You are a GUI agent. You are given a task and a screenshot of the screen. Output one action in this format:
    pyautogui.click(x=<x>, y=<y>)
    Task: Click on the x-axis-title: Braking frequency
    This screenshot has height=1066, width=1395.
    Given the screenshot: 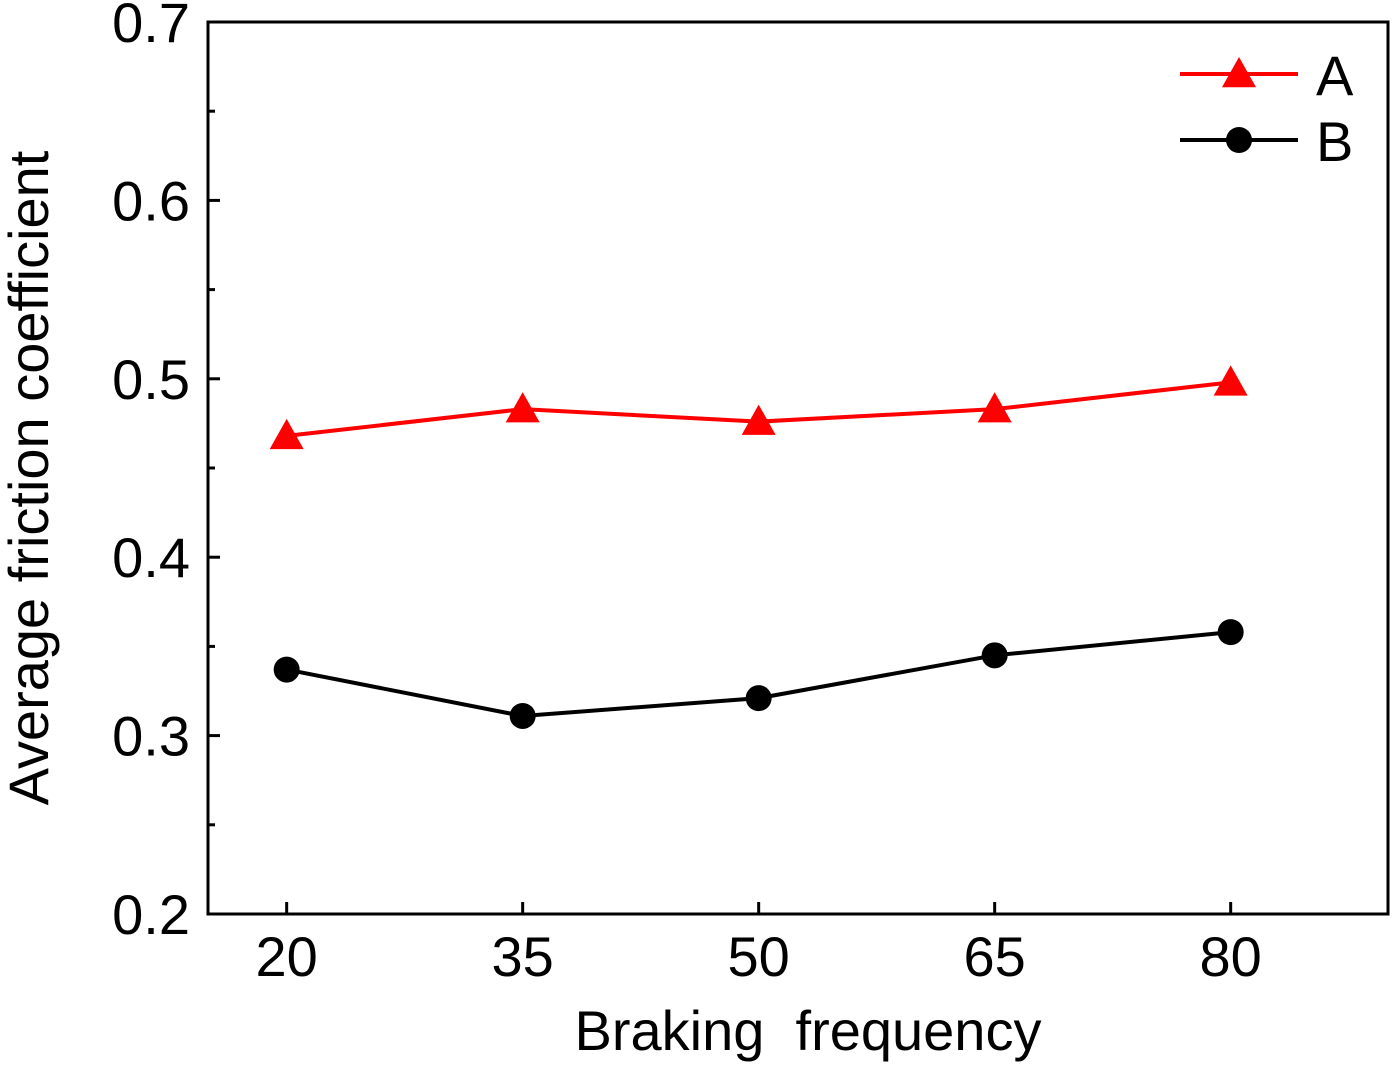 What is the action you would take?
    pyautogui.click(x=808, y=1030)
    